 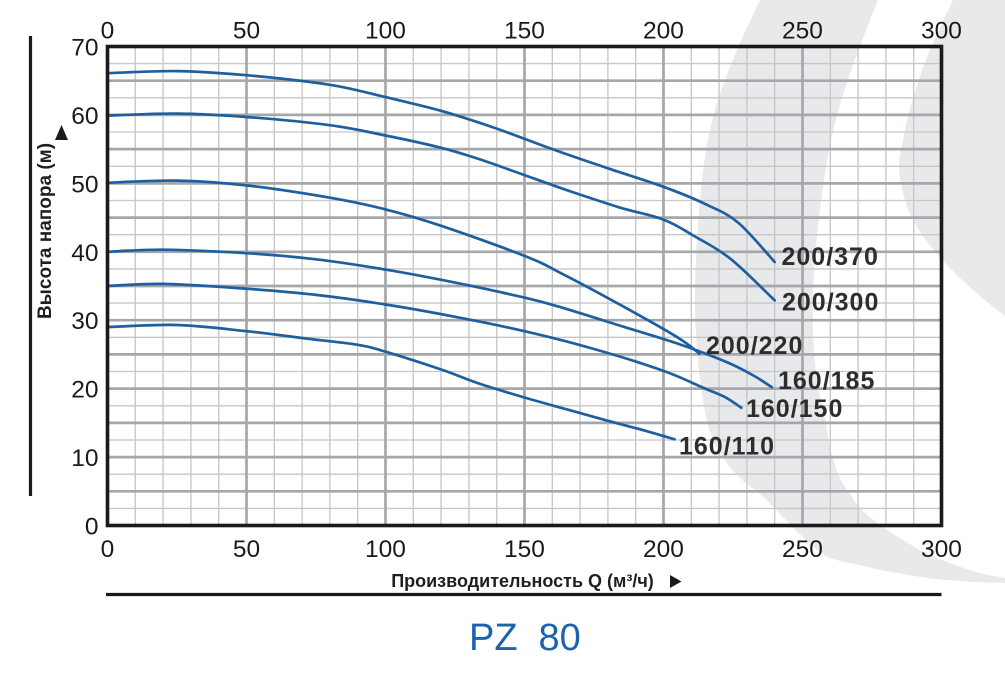 What do you see at coordinates (830, 257) in the screenshot?
I see `svg-text: 200/370` at bounding box center [830, 257].